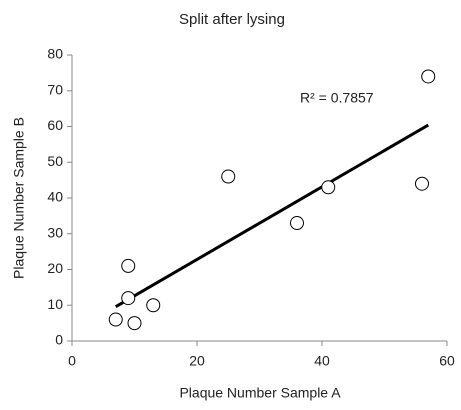  Describe the element at coordinates (260, 393) in the screenshot. I see `x-axis-label: Plaque Number Sample A` at that location.